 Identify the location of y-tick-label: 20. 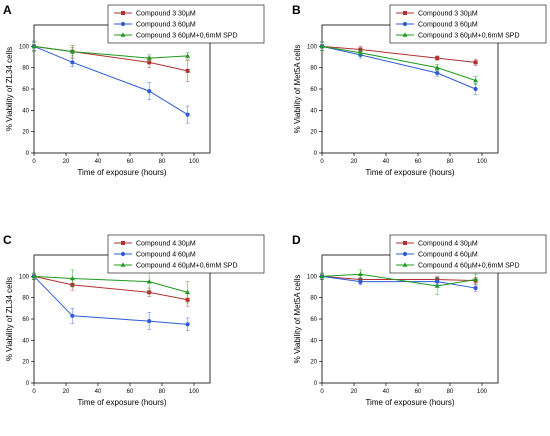
(25, 363).